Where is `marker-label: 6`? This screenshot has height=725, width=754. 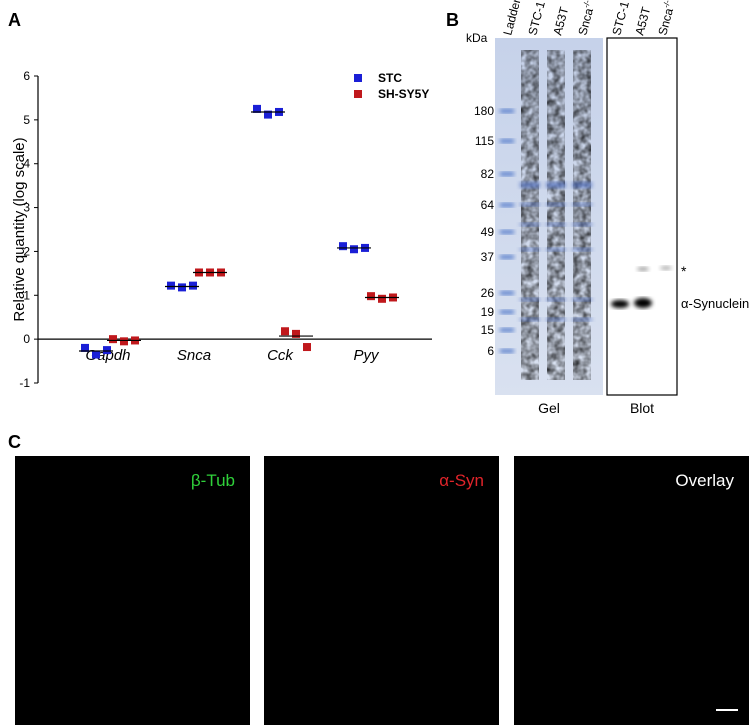
marker-label: 6 is located at coordinates (490, 351).